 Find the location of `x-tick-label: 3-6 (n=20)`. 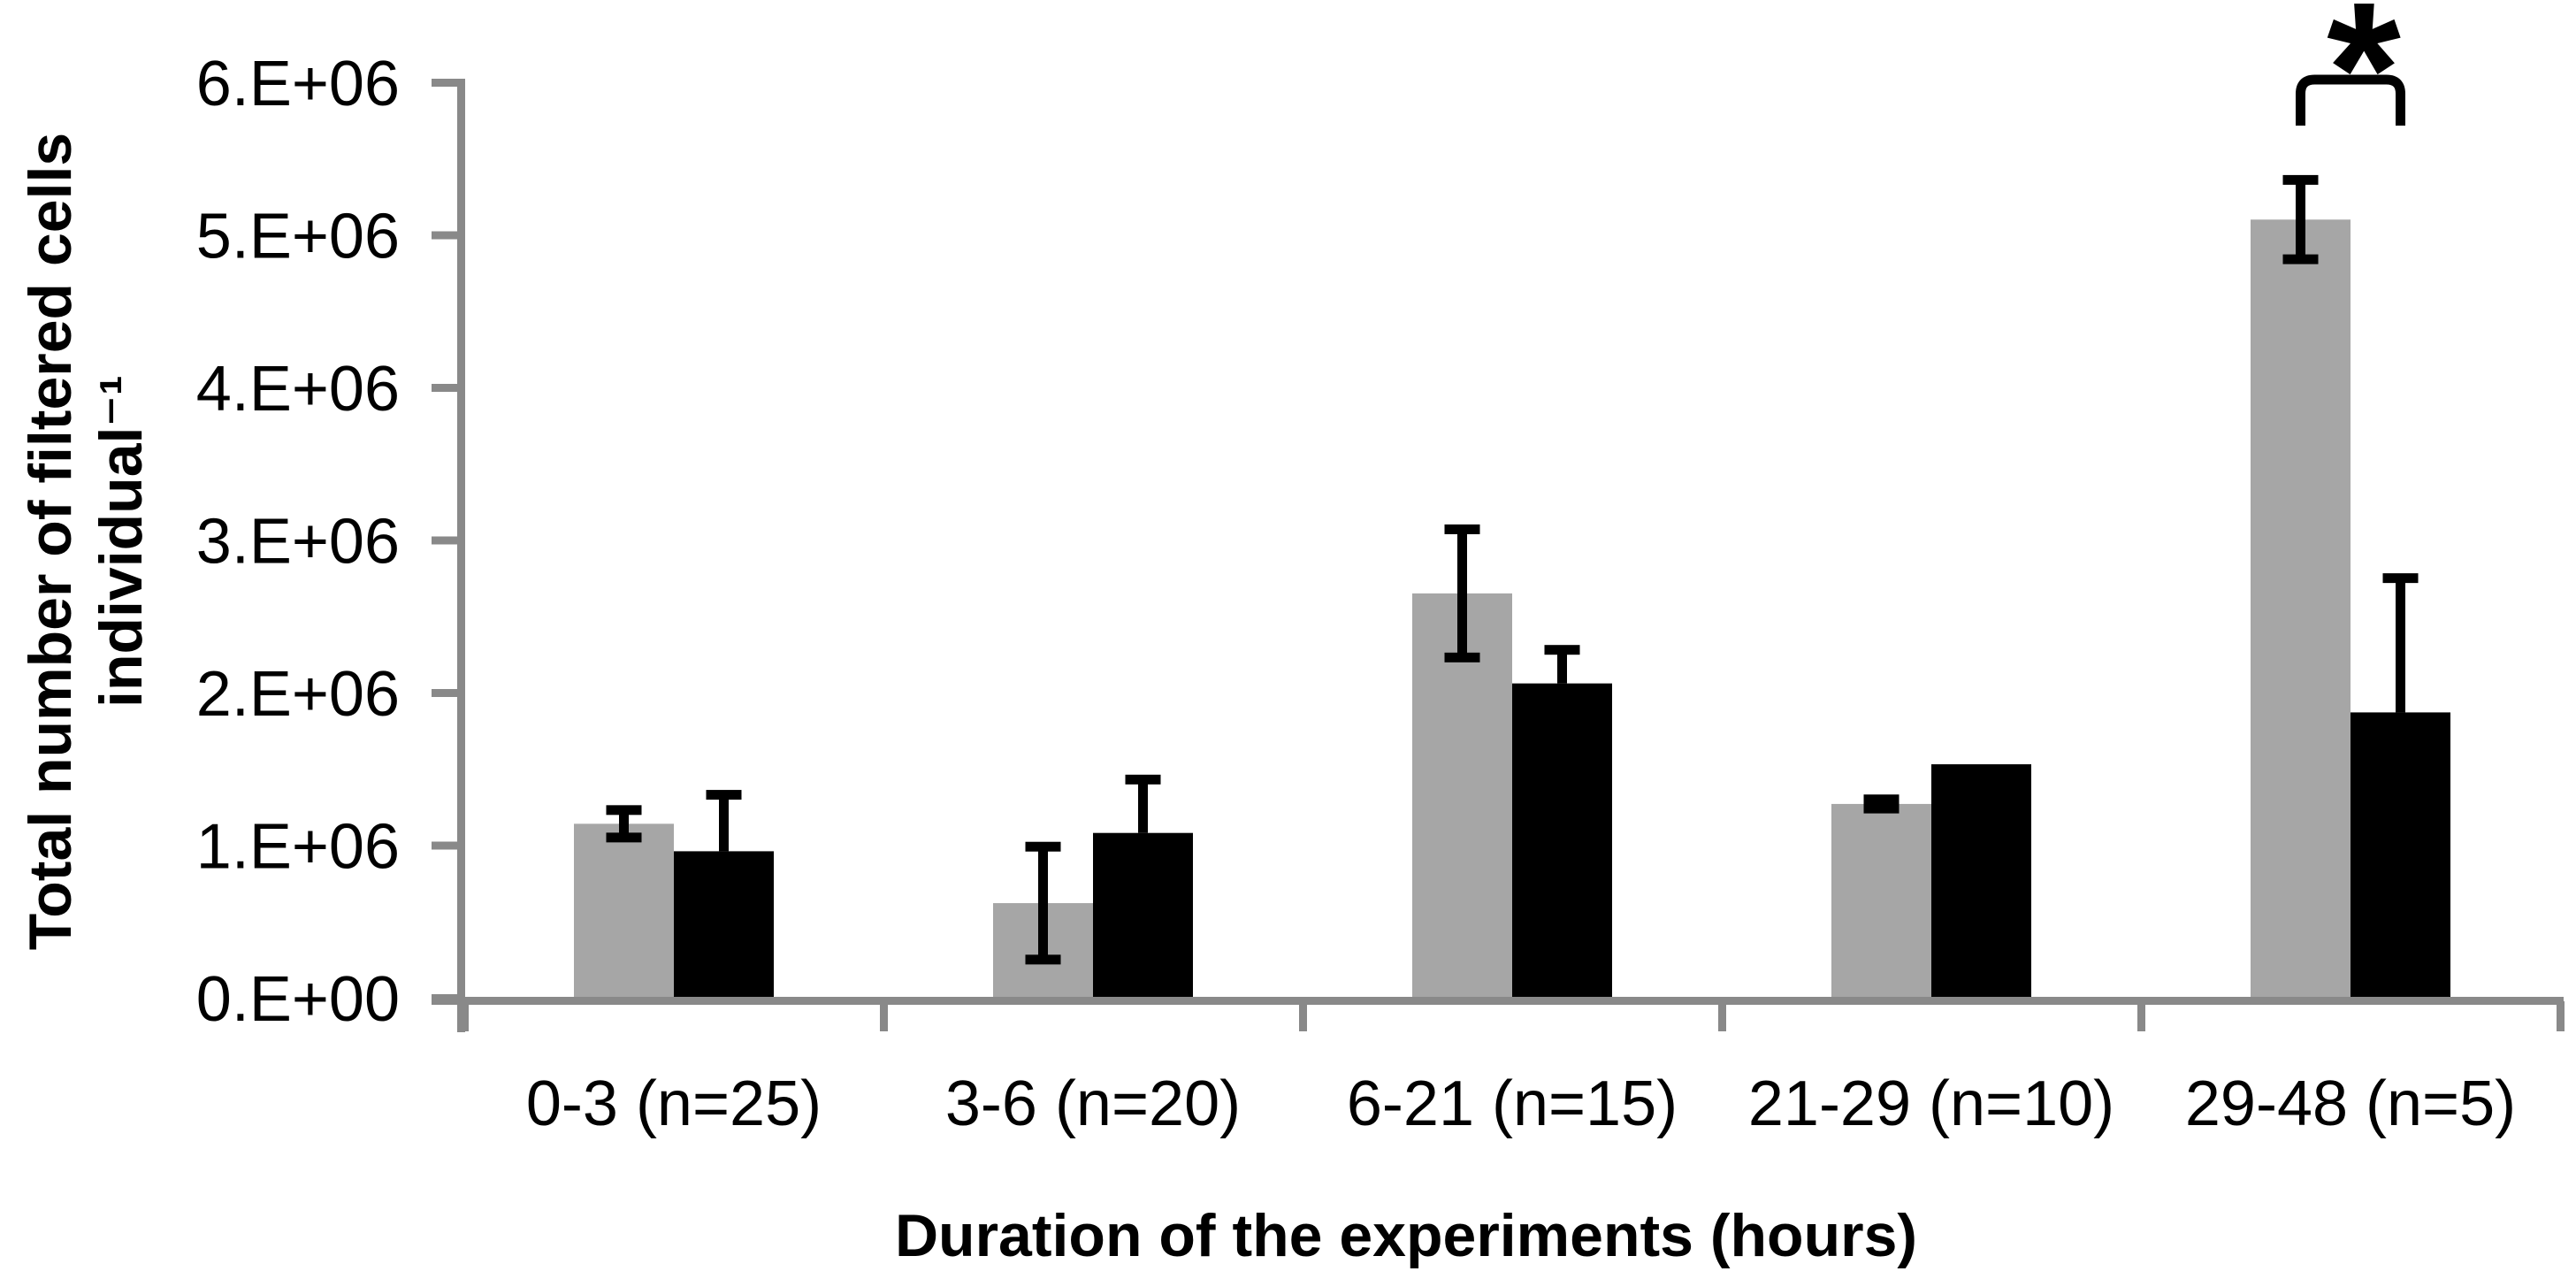

x-tick-label: 3-6 (n=20) is located at coordinates (1093, 1103).